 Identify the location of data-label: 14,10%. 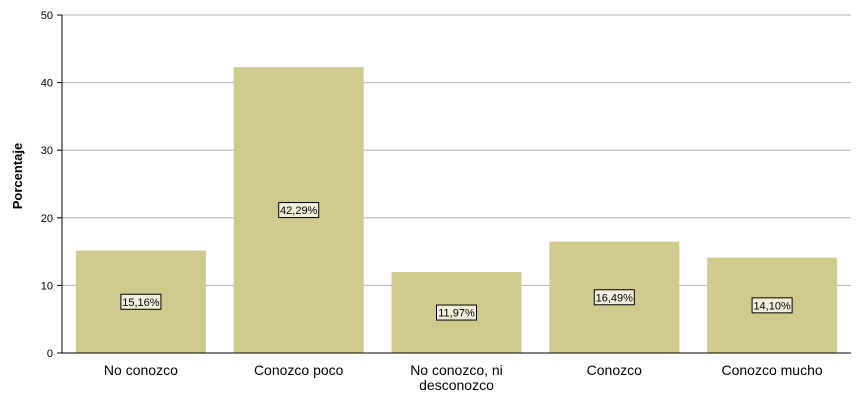
(772, 306).